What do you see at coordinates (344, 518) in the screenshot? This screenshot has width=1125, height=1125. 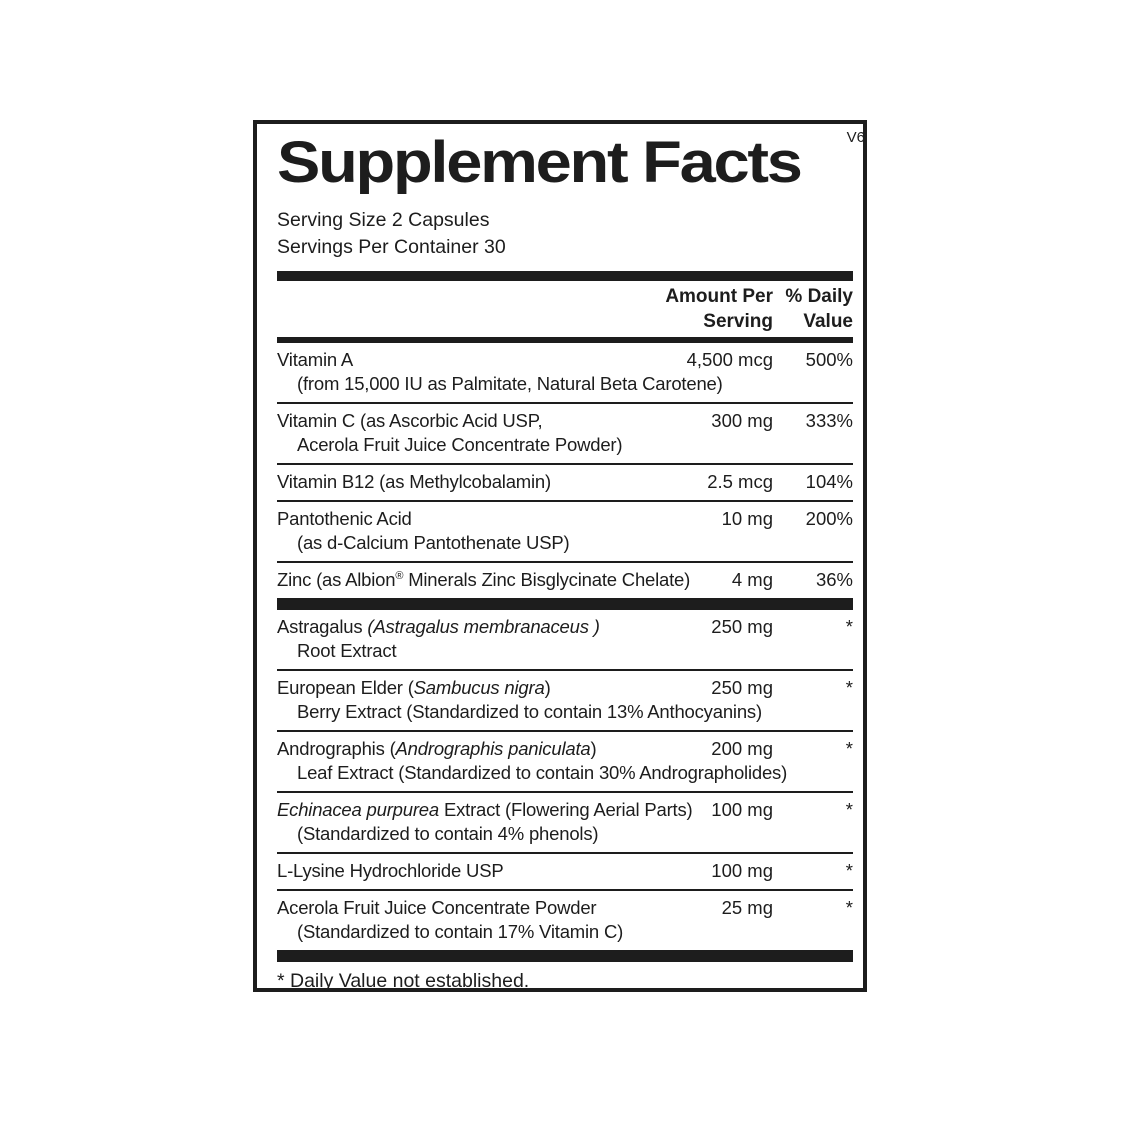 I see `ingredient-name-text: Pantothenic Acid` at bounding box center [344, 518].